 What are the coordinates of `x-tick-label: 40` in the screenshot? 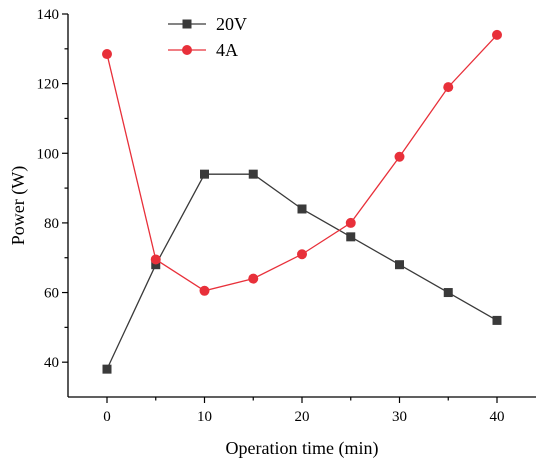 It's located at (497, 417).